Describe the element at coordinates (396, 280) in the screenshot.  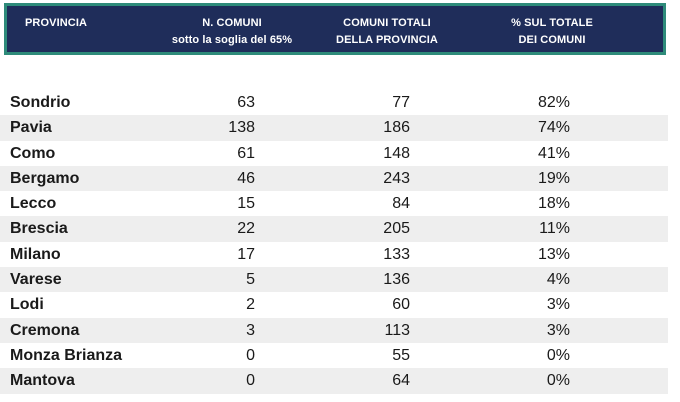
I see `cell-comuni-totali: 136` at that location.